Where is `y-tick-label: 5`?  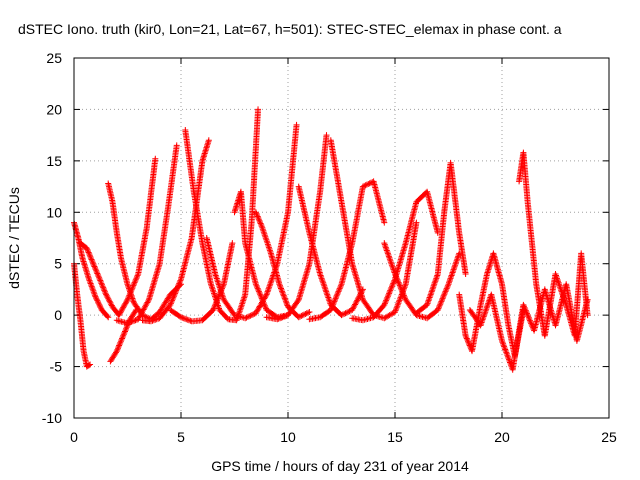
y-tick-label: 5 is located at coordinates (58, 264).